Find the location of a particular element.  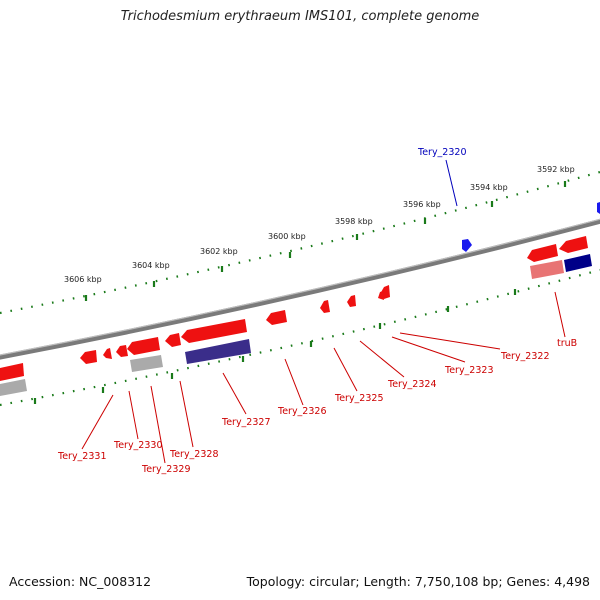

gene-arrow-trub is located at coordinates (542, 253).